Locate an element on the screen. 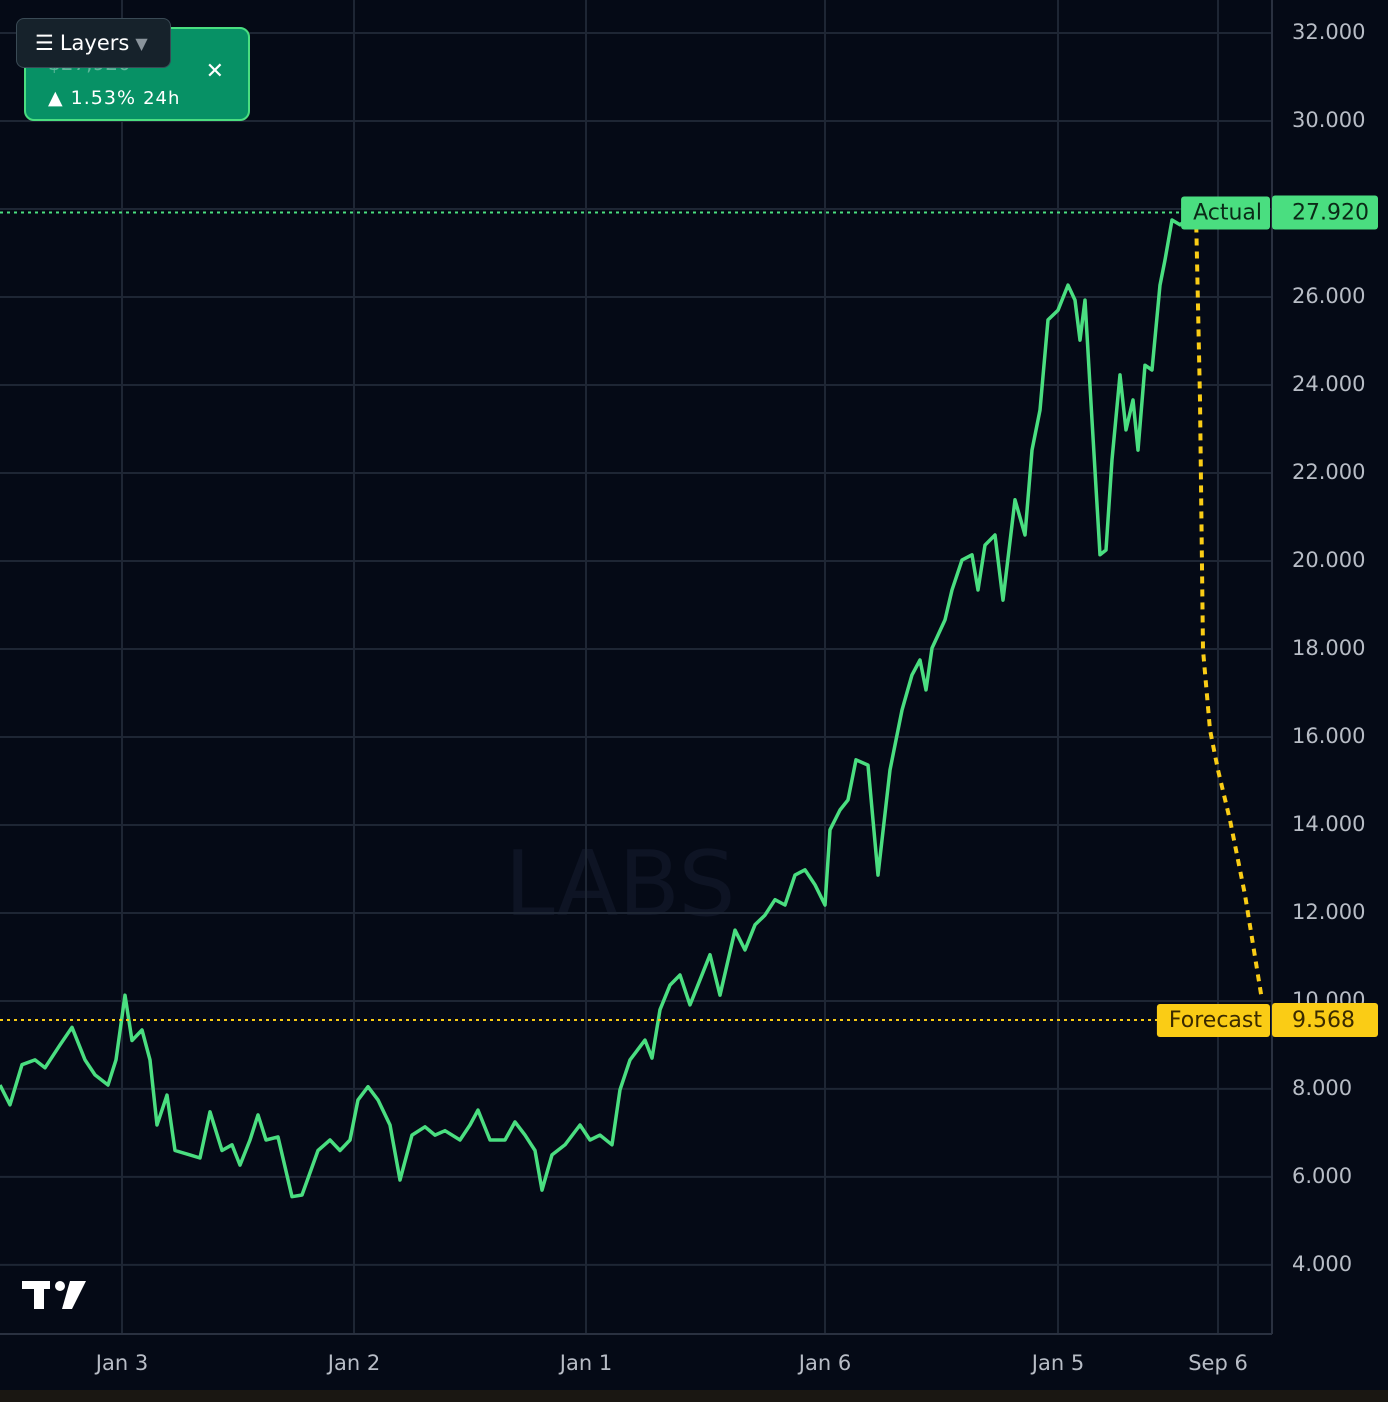 This screenshot has height=1402, width=1388. y-tick-label: 18.000 is located at coordinates (1328, 648).